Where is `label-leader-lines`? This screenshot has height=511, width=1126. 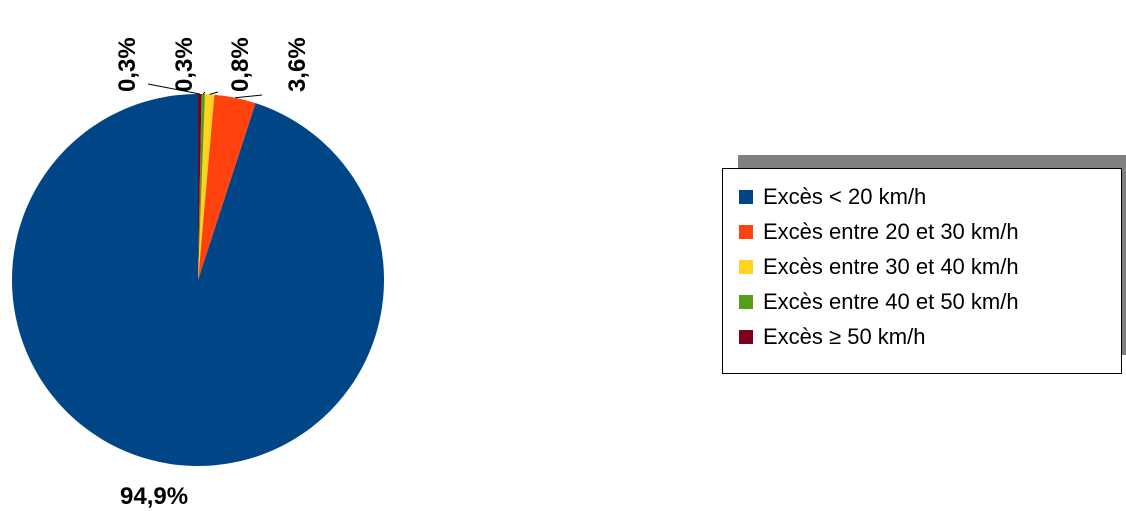 label-leader-lines is located at coordinates (205, 91).